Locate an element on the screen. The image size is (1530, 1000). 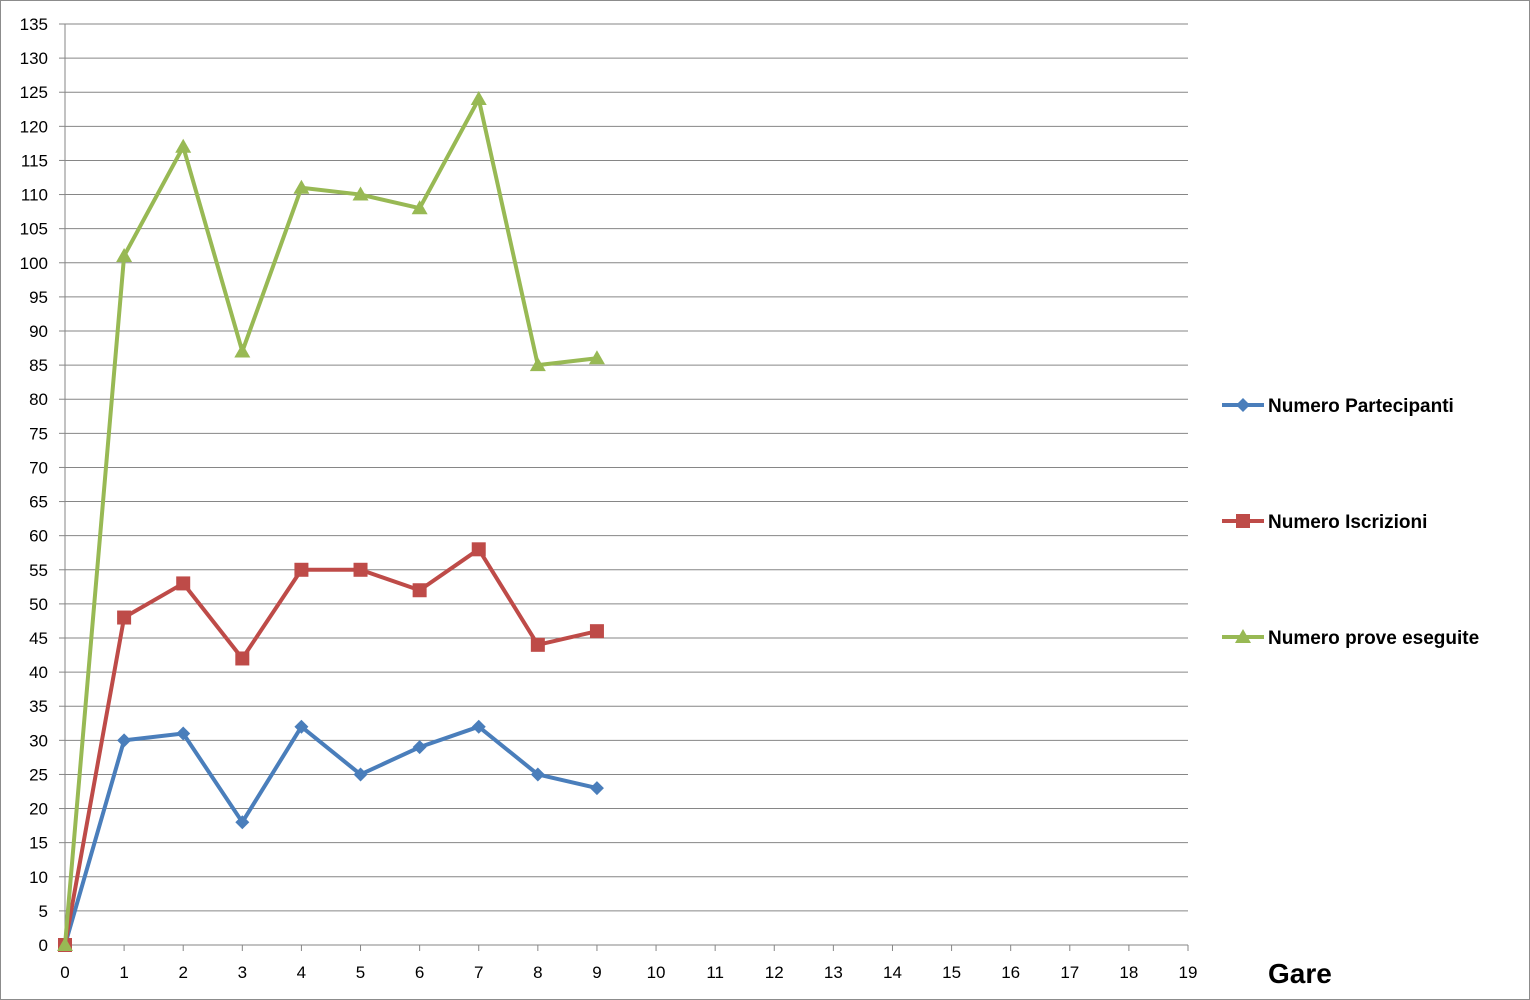
y-tick-label: 115 is located at coordinates (34, 160).